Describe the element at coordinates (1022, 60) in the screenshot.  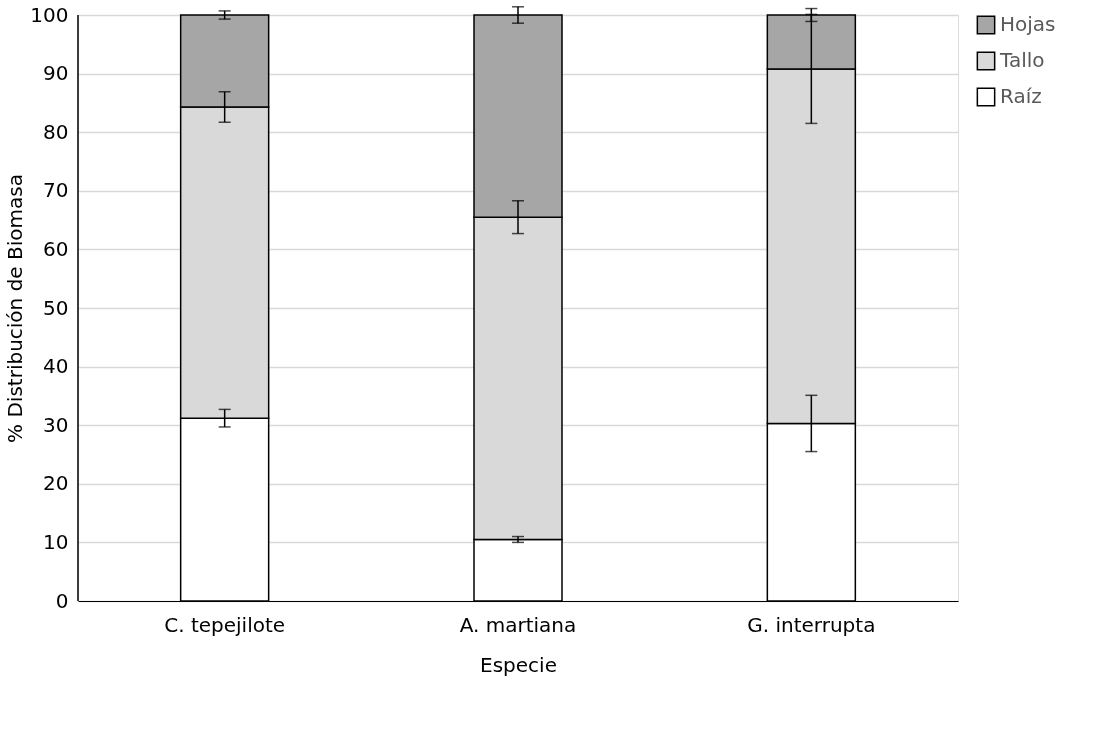
I see `legend-label: Tallo` at that location.